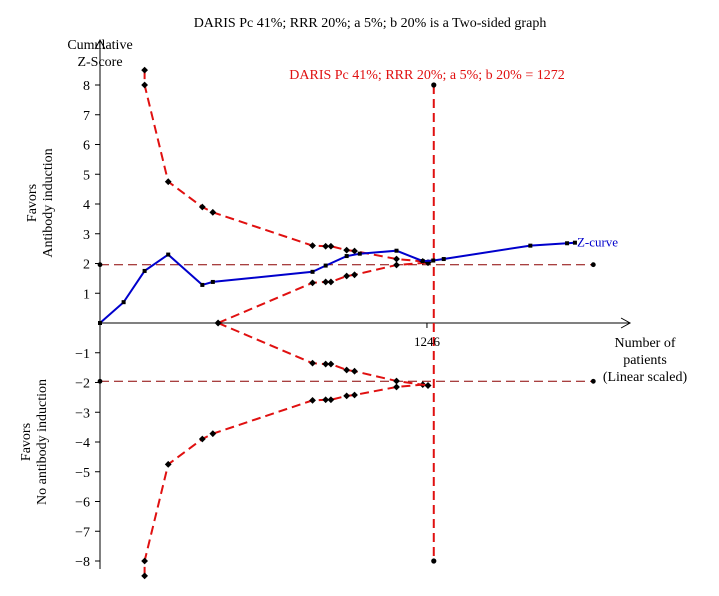 This screenshot has height=596, width=719. Describe the element at coordinates (87, 324) in the screenshot. I see `y-axis-ticks: 8 7 6 5 4 3 2 1 −1 −2 −3 −4 −5 −6 −7 −8` at that location.